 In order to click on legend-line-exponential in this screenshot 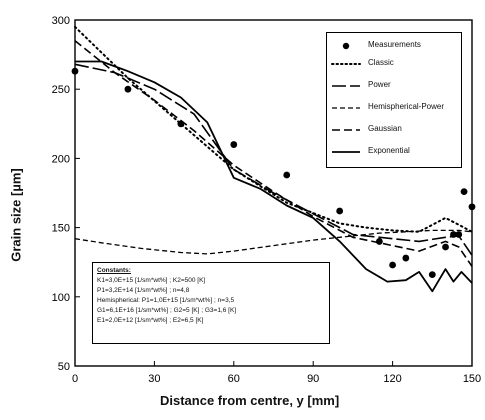, I will do `click(346, 152)`.